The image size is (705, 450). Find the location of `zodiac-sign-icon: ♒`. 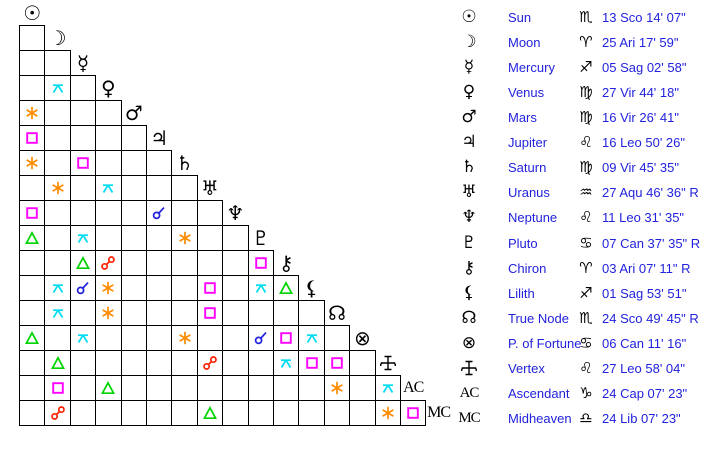

zodiac-sign-icon: ♒ is located at coordinates (586, 192).